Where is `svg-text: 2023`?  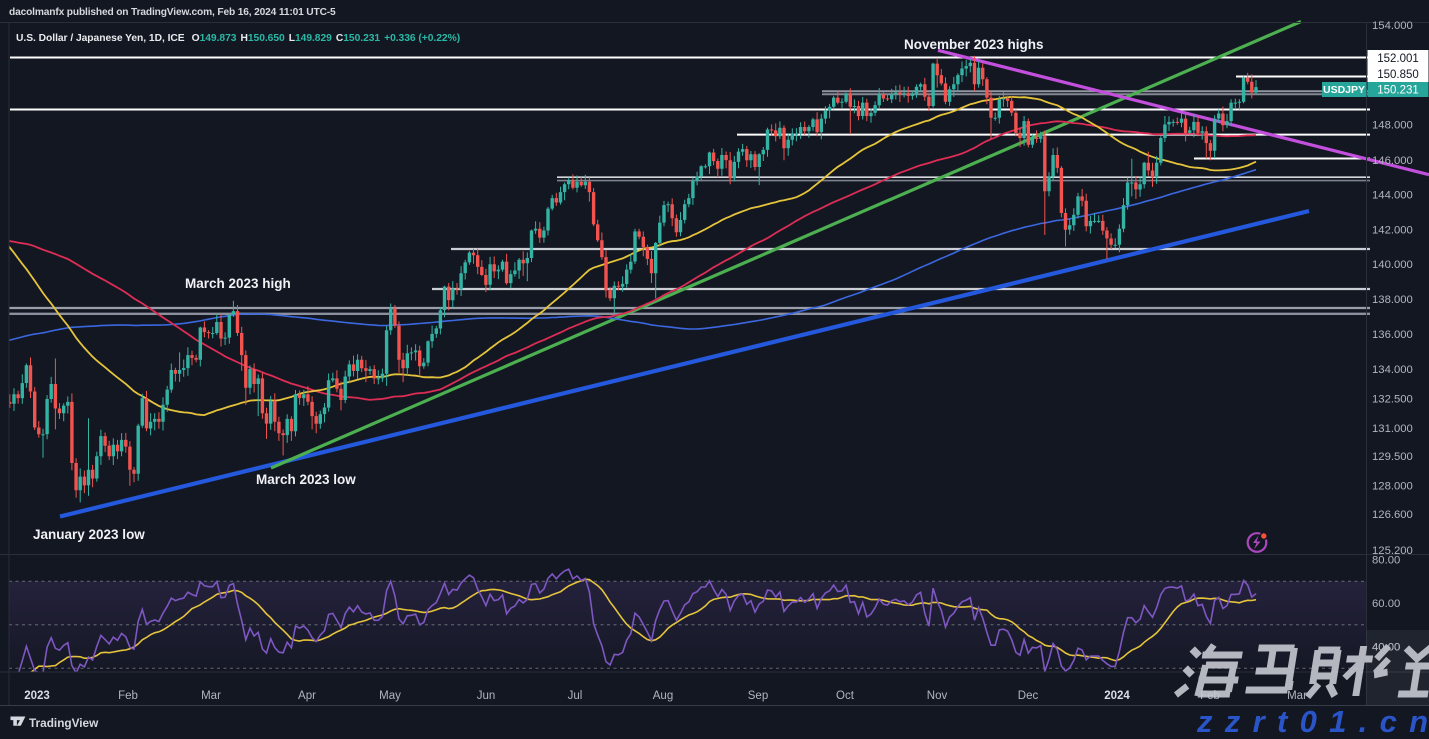
svg-text: 2023 is located at coordinates (37, 696).